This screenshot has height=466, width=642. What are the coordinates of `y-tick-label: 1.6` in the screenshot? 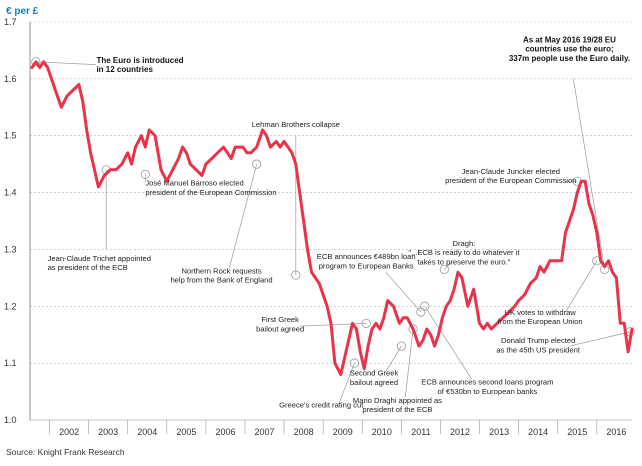 It's located at (10, 79).